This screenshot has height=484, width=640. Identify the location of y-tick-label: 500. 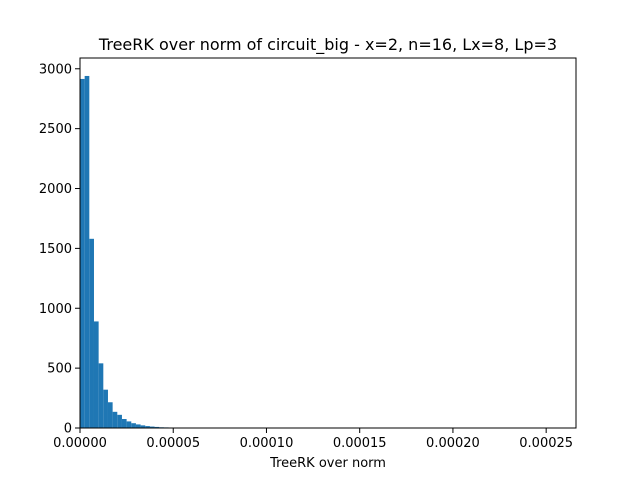
(59, 369).